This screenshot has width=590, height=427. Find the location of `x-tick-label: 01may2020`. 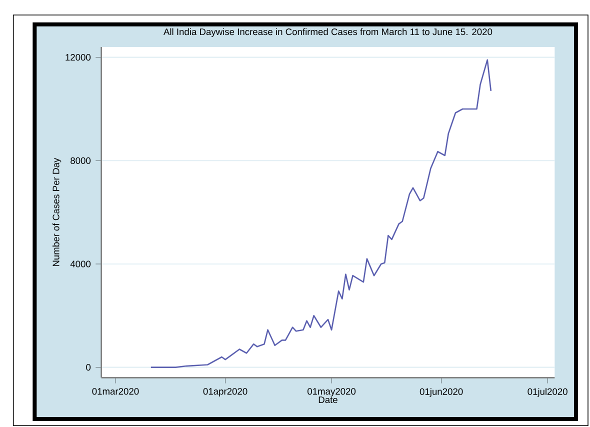

x-tick-label: 01may2020 is located at coordinates (332, 392).